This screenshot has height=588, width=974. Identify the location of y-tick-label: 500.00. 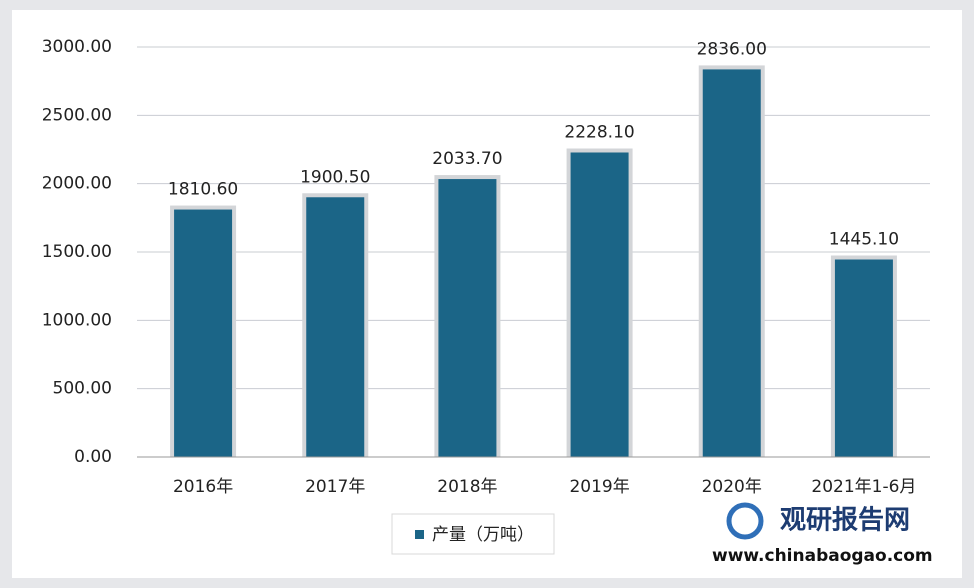
(82, 389).